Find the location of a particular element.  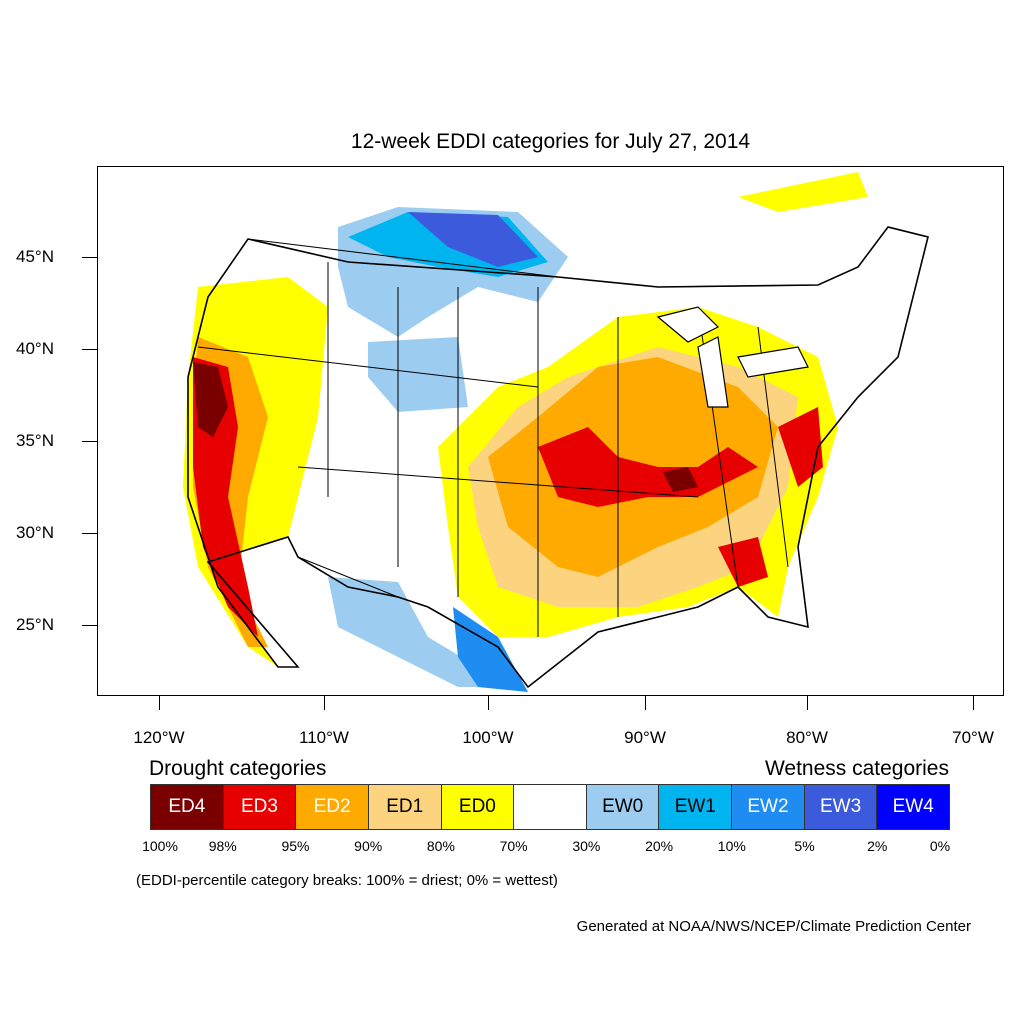

legend-box-ew0: EW0 is located at coordinates (623, 807).